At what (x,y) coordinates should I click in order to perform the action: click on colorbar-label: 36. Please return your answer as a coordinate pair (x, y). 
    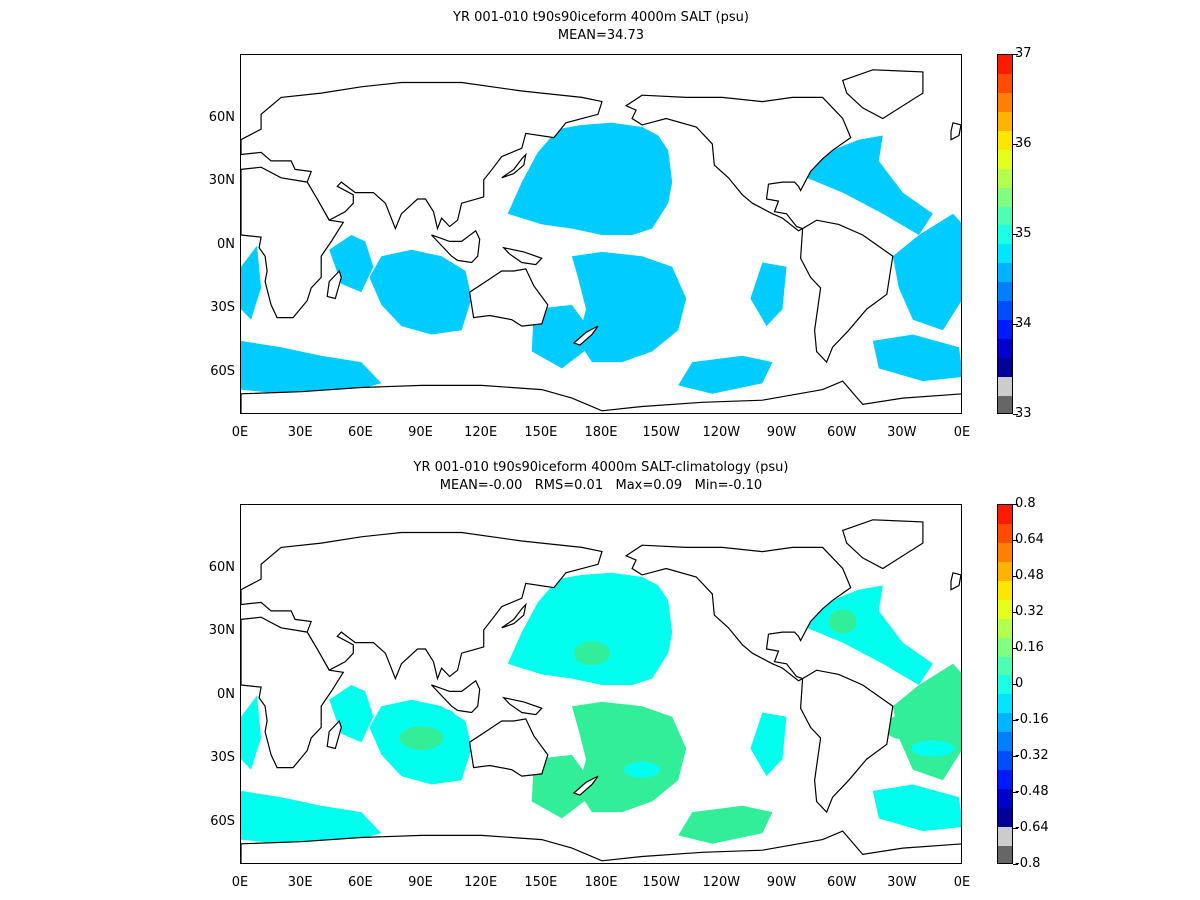
    Looking at the image, I should click on (1023, 143).